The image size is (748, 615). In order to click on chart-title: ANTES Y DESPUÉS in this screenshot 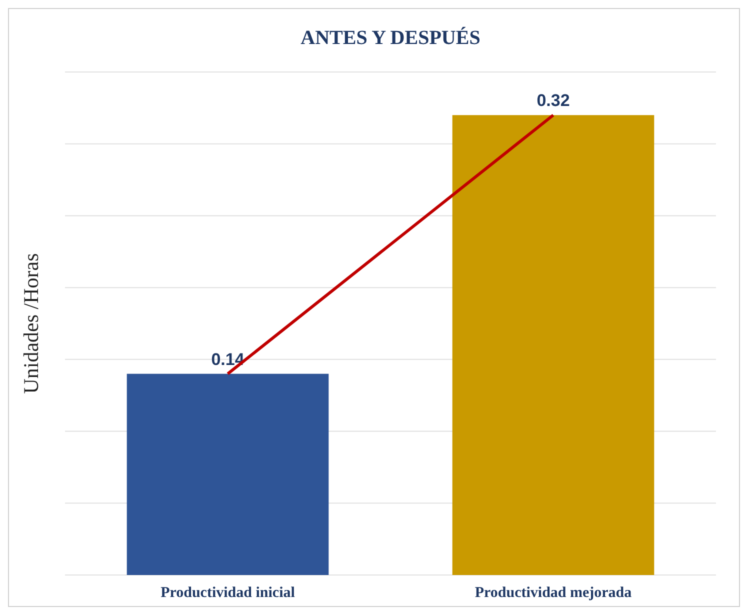, I will do `click(390, 37)`.